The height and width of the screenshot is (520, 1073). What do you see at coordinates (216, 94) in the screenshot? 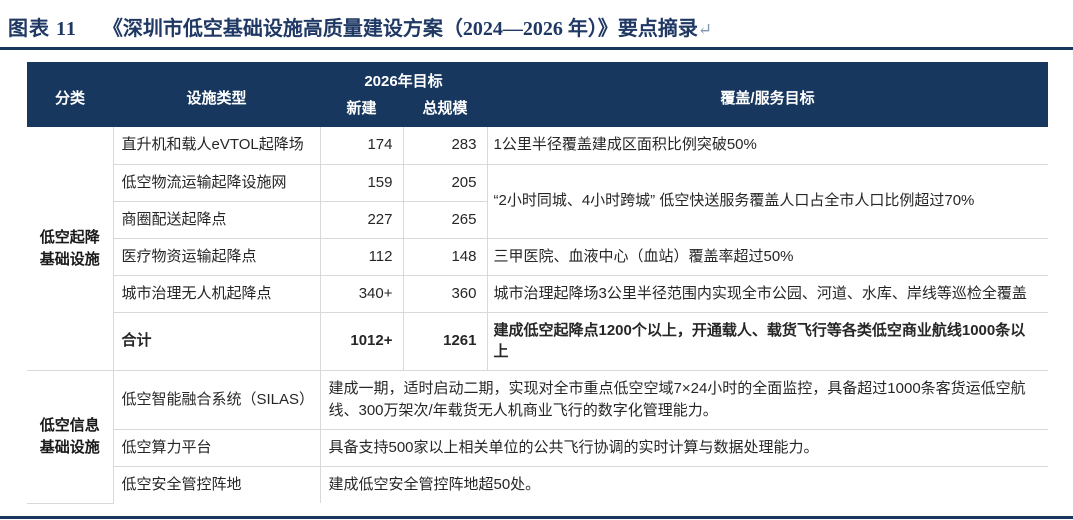
I see `header-facility-type: 设施类型` at bounding box center [216, 94].